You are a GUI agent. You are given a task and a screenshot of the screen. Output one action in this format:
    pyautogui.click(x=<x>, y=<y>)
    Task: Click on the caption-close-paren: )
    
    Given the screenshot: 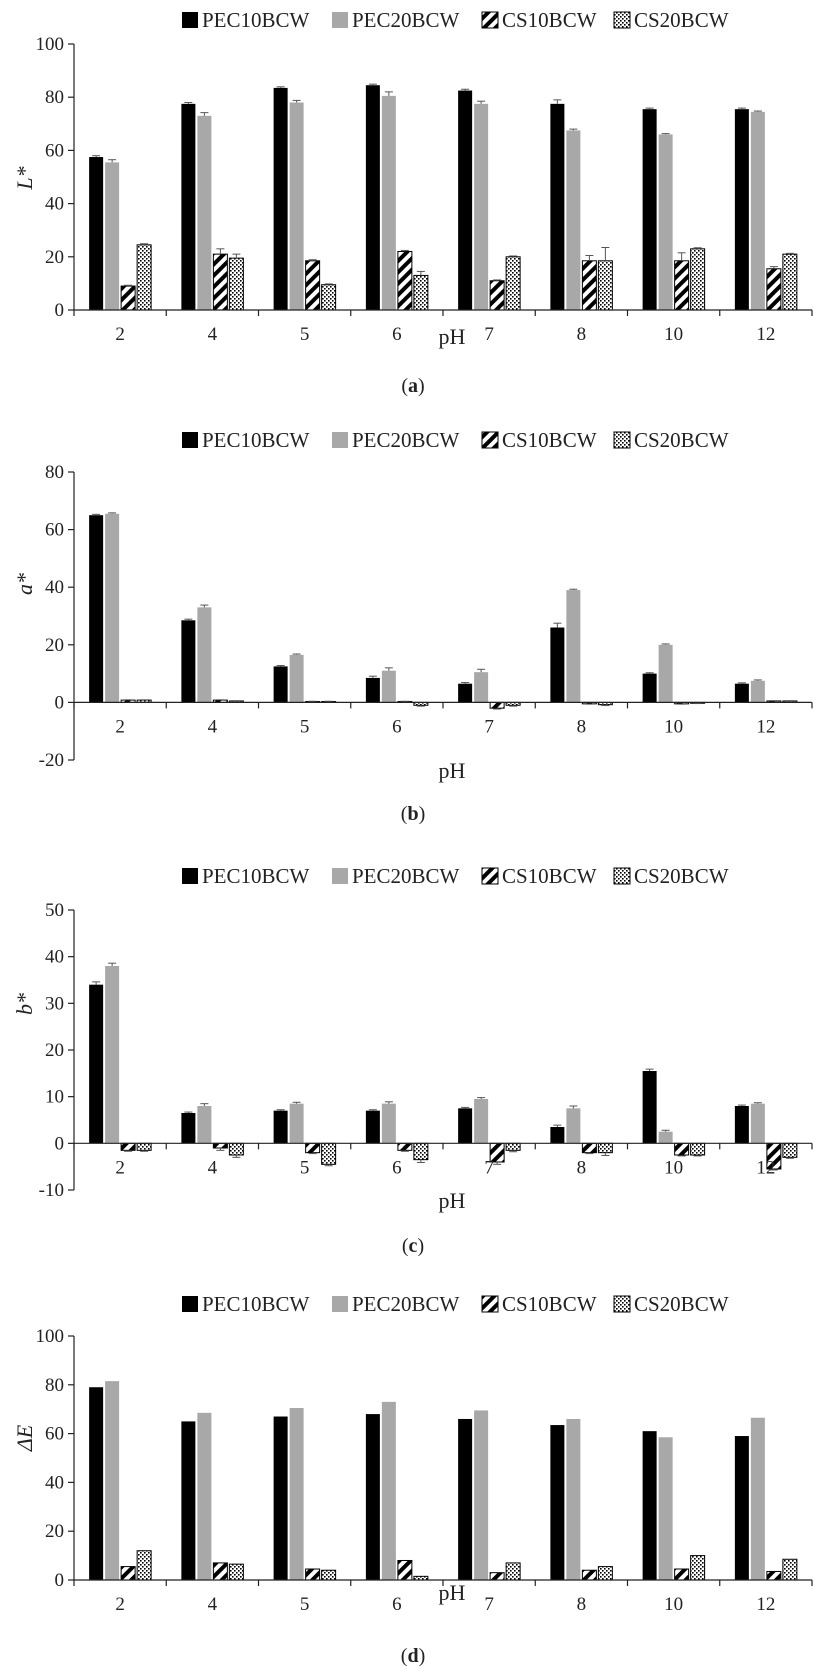 What is the action you would take?
    pyautogui.click(x=420, y=1246)
    